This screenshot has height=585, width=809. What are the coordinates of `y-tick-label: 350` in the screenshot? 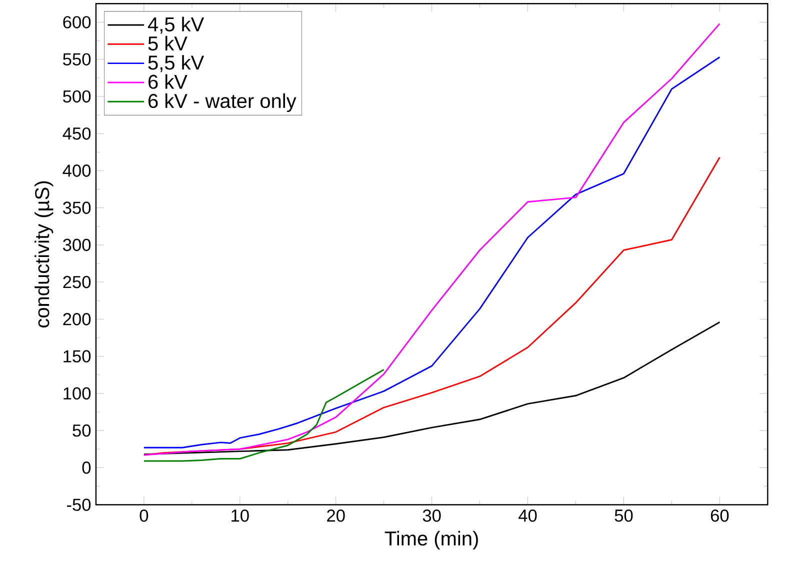 It's located at (77, 208).